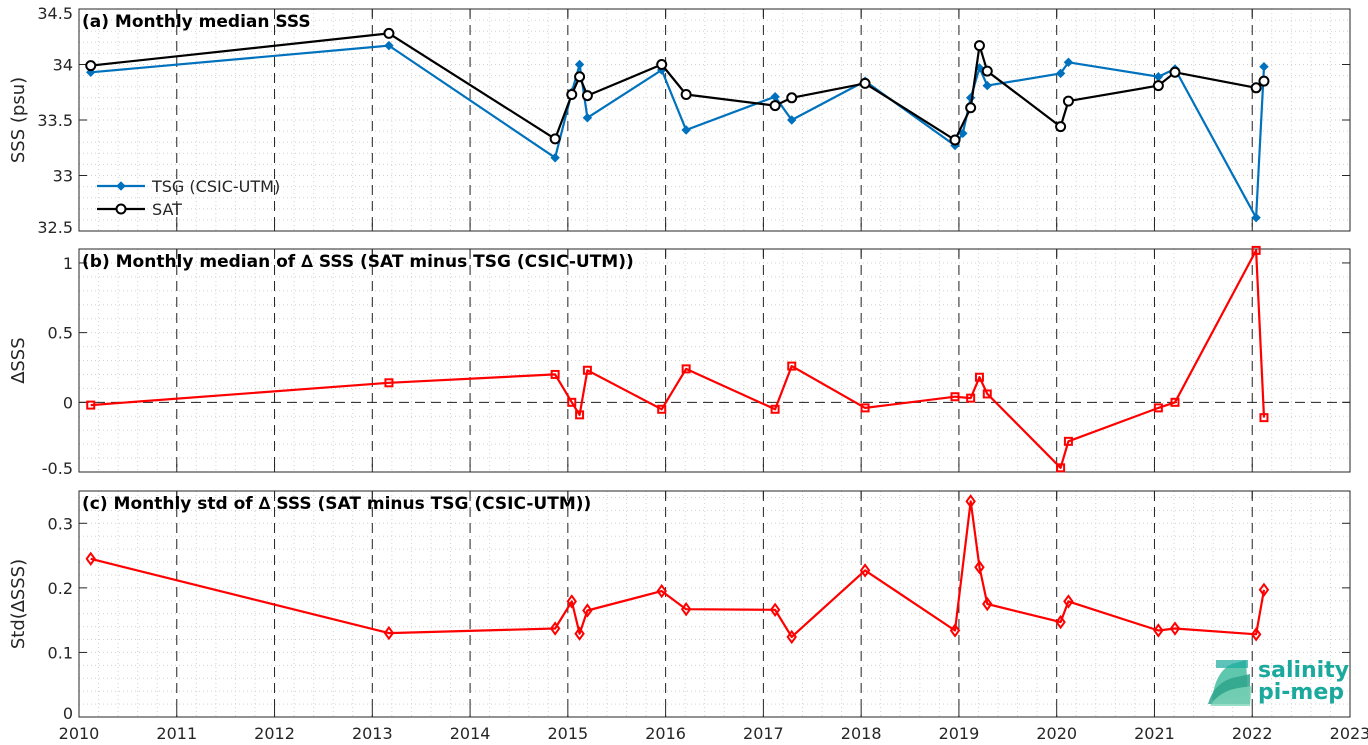 The height and width of the screenshot is (745, 1368). Describe the element at coordinates (68, 402) in the screenshot. I see `y-tick-label: 0` at that location.